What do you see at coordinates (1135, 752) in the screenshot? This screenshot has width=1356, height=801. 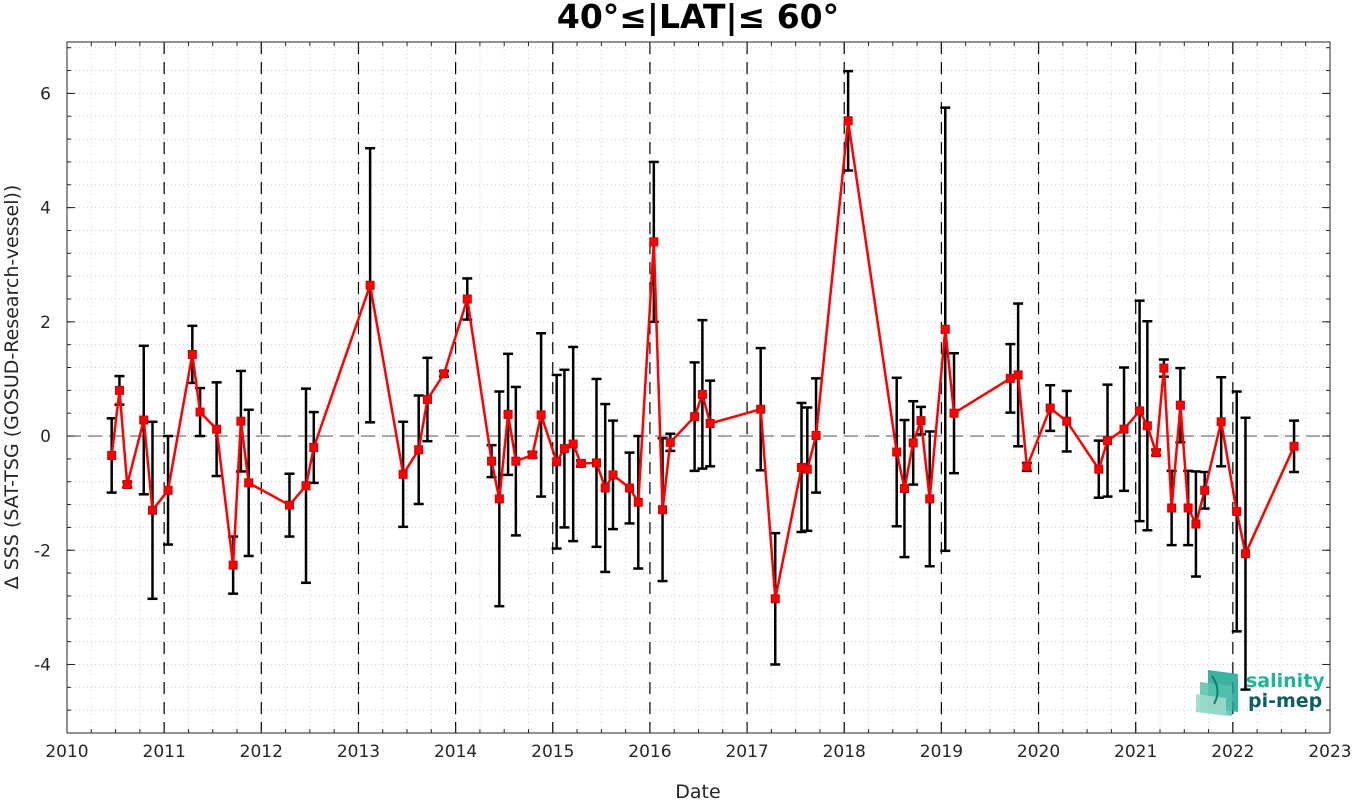 I see `x-tick-label: 2021` at bounding box center [1135, 752].